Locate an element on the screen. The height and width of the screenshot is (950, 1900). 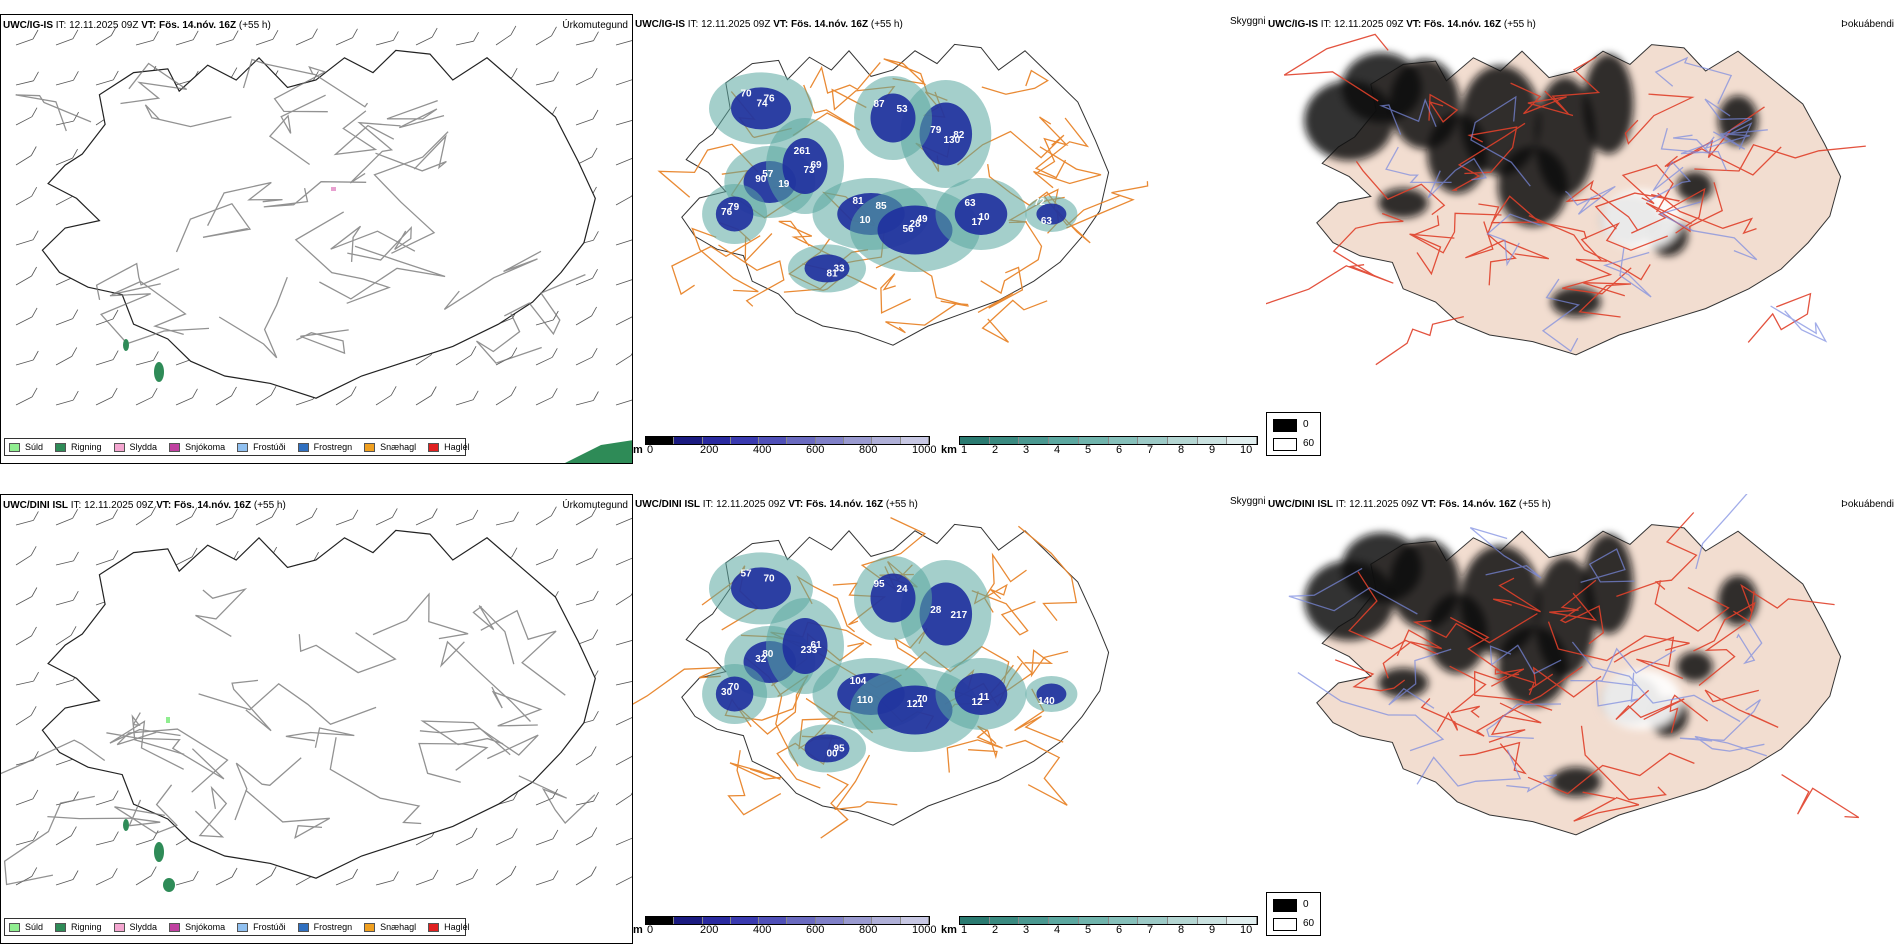
legend-label: Súld is located at coordinates (34, 447).